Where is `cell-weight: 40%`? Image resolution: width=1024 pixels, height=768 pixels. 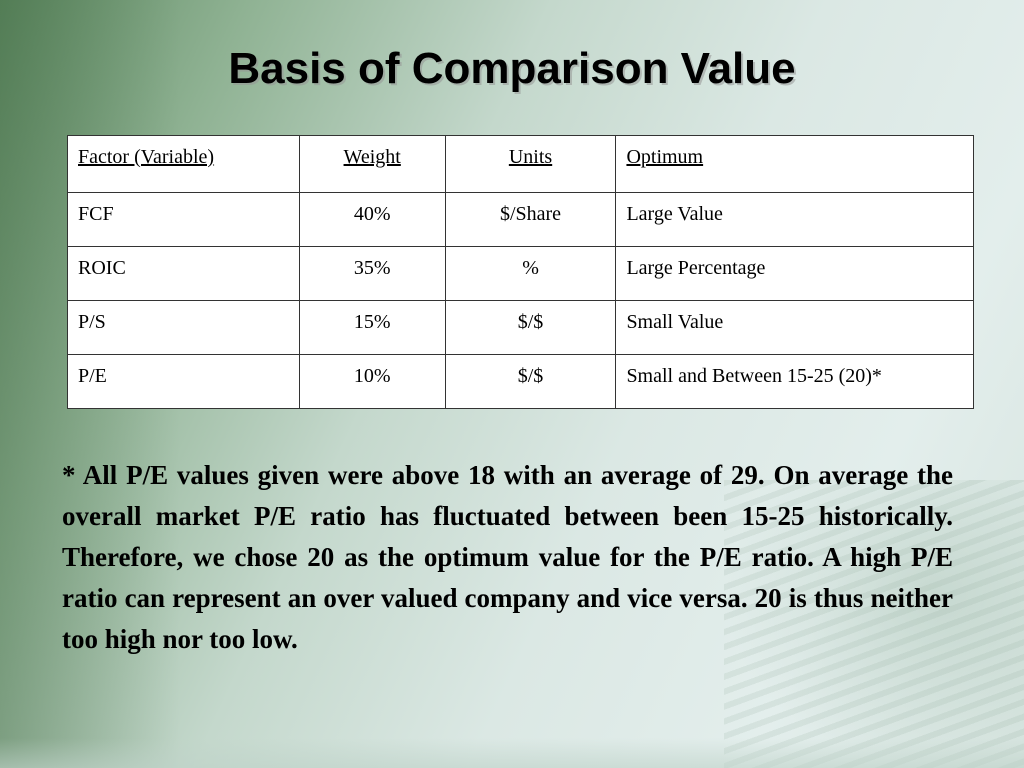 cell-weight: 40% is located at coordinates (372, 219).